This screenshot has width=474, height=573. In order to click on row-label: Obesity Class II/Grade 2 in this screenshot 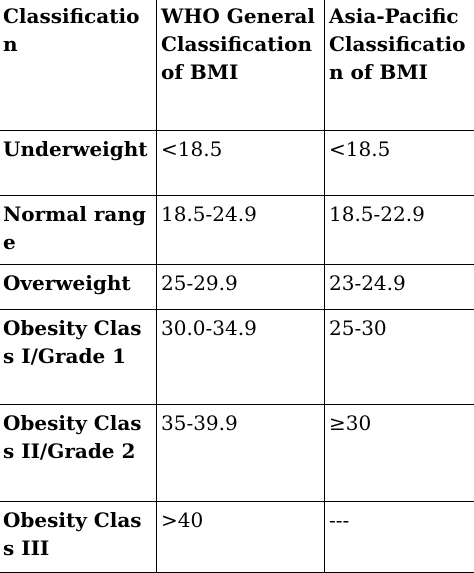, I will do `click(78, 453)`.